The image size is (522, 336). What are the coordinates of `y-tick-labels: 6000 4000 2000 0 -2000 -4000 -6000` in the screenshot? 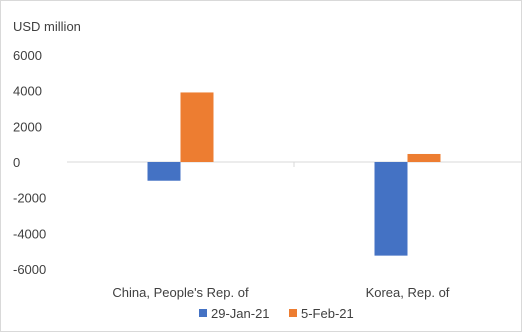 It's located at (29, 162).